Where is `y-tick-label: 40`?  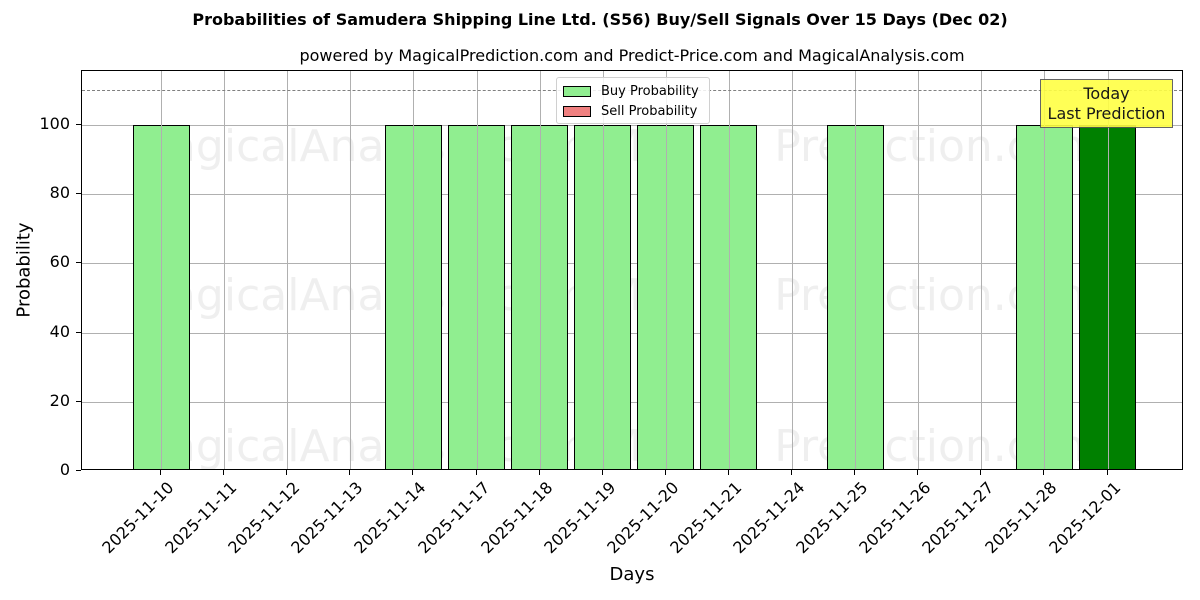 y-tick-label: 40 is located at coordinates (59, 331).